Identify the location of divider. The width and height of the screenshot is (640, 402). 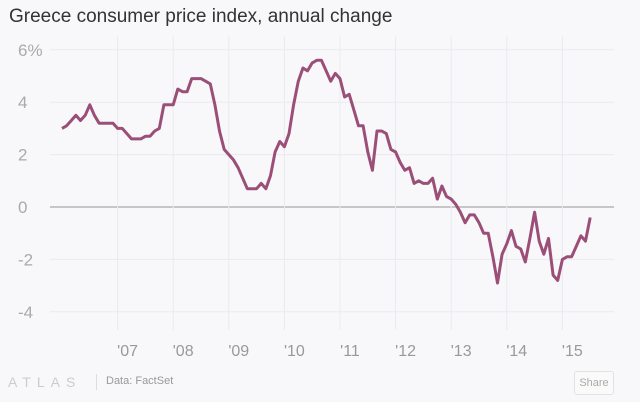
(96, 382).